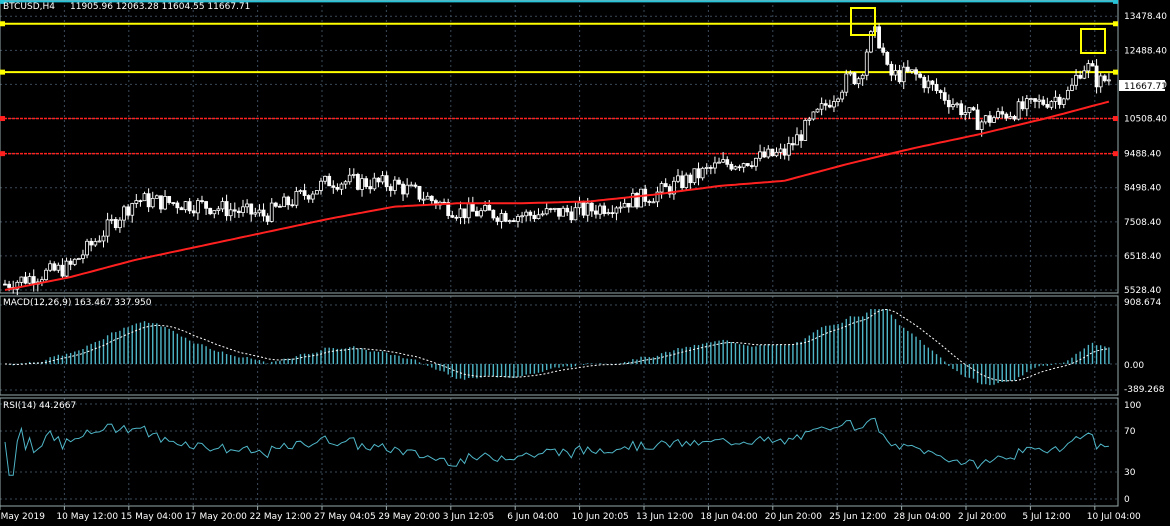  What do you see at coordinates (922, 517) in the screenshot?
I see `x-tick-label: 28 Jun 04:00` at bounding box center [922, 517].